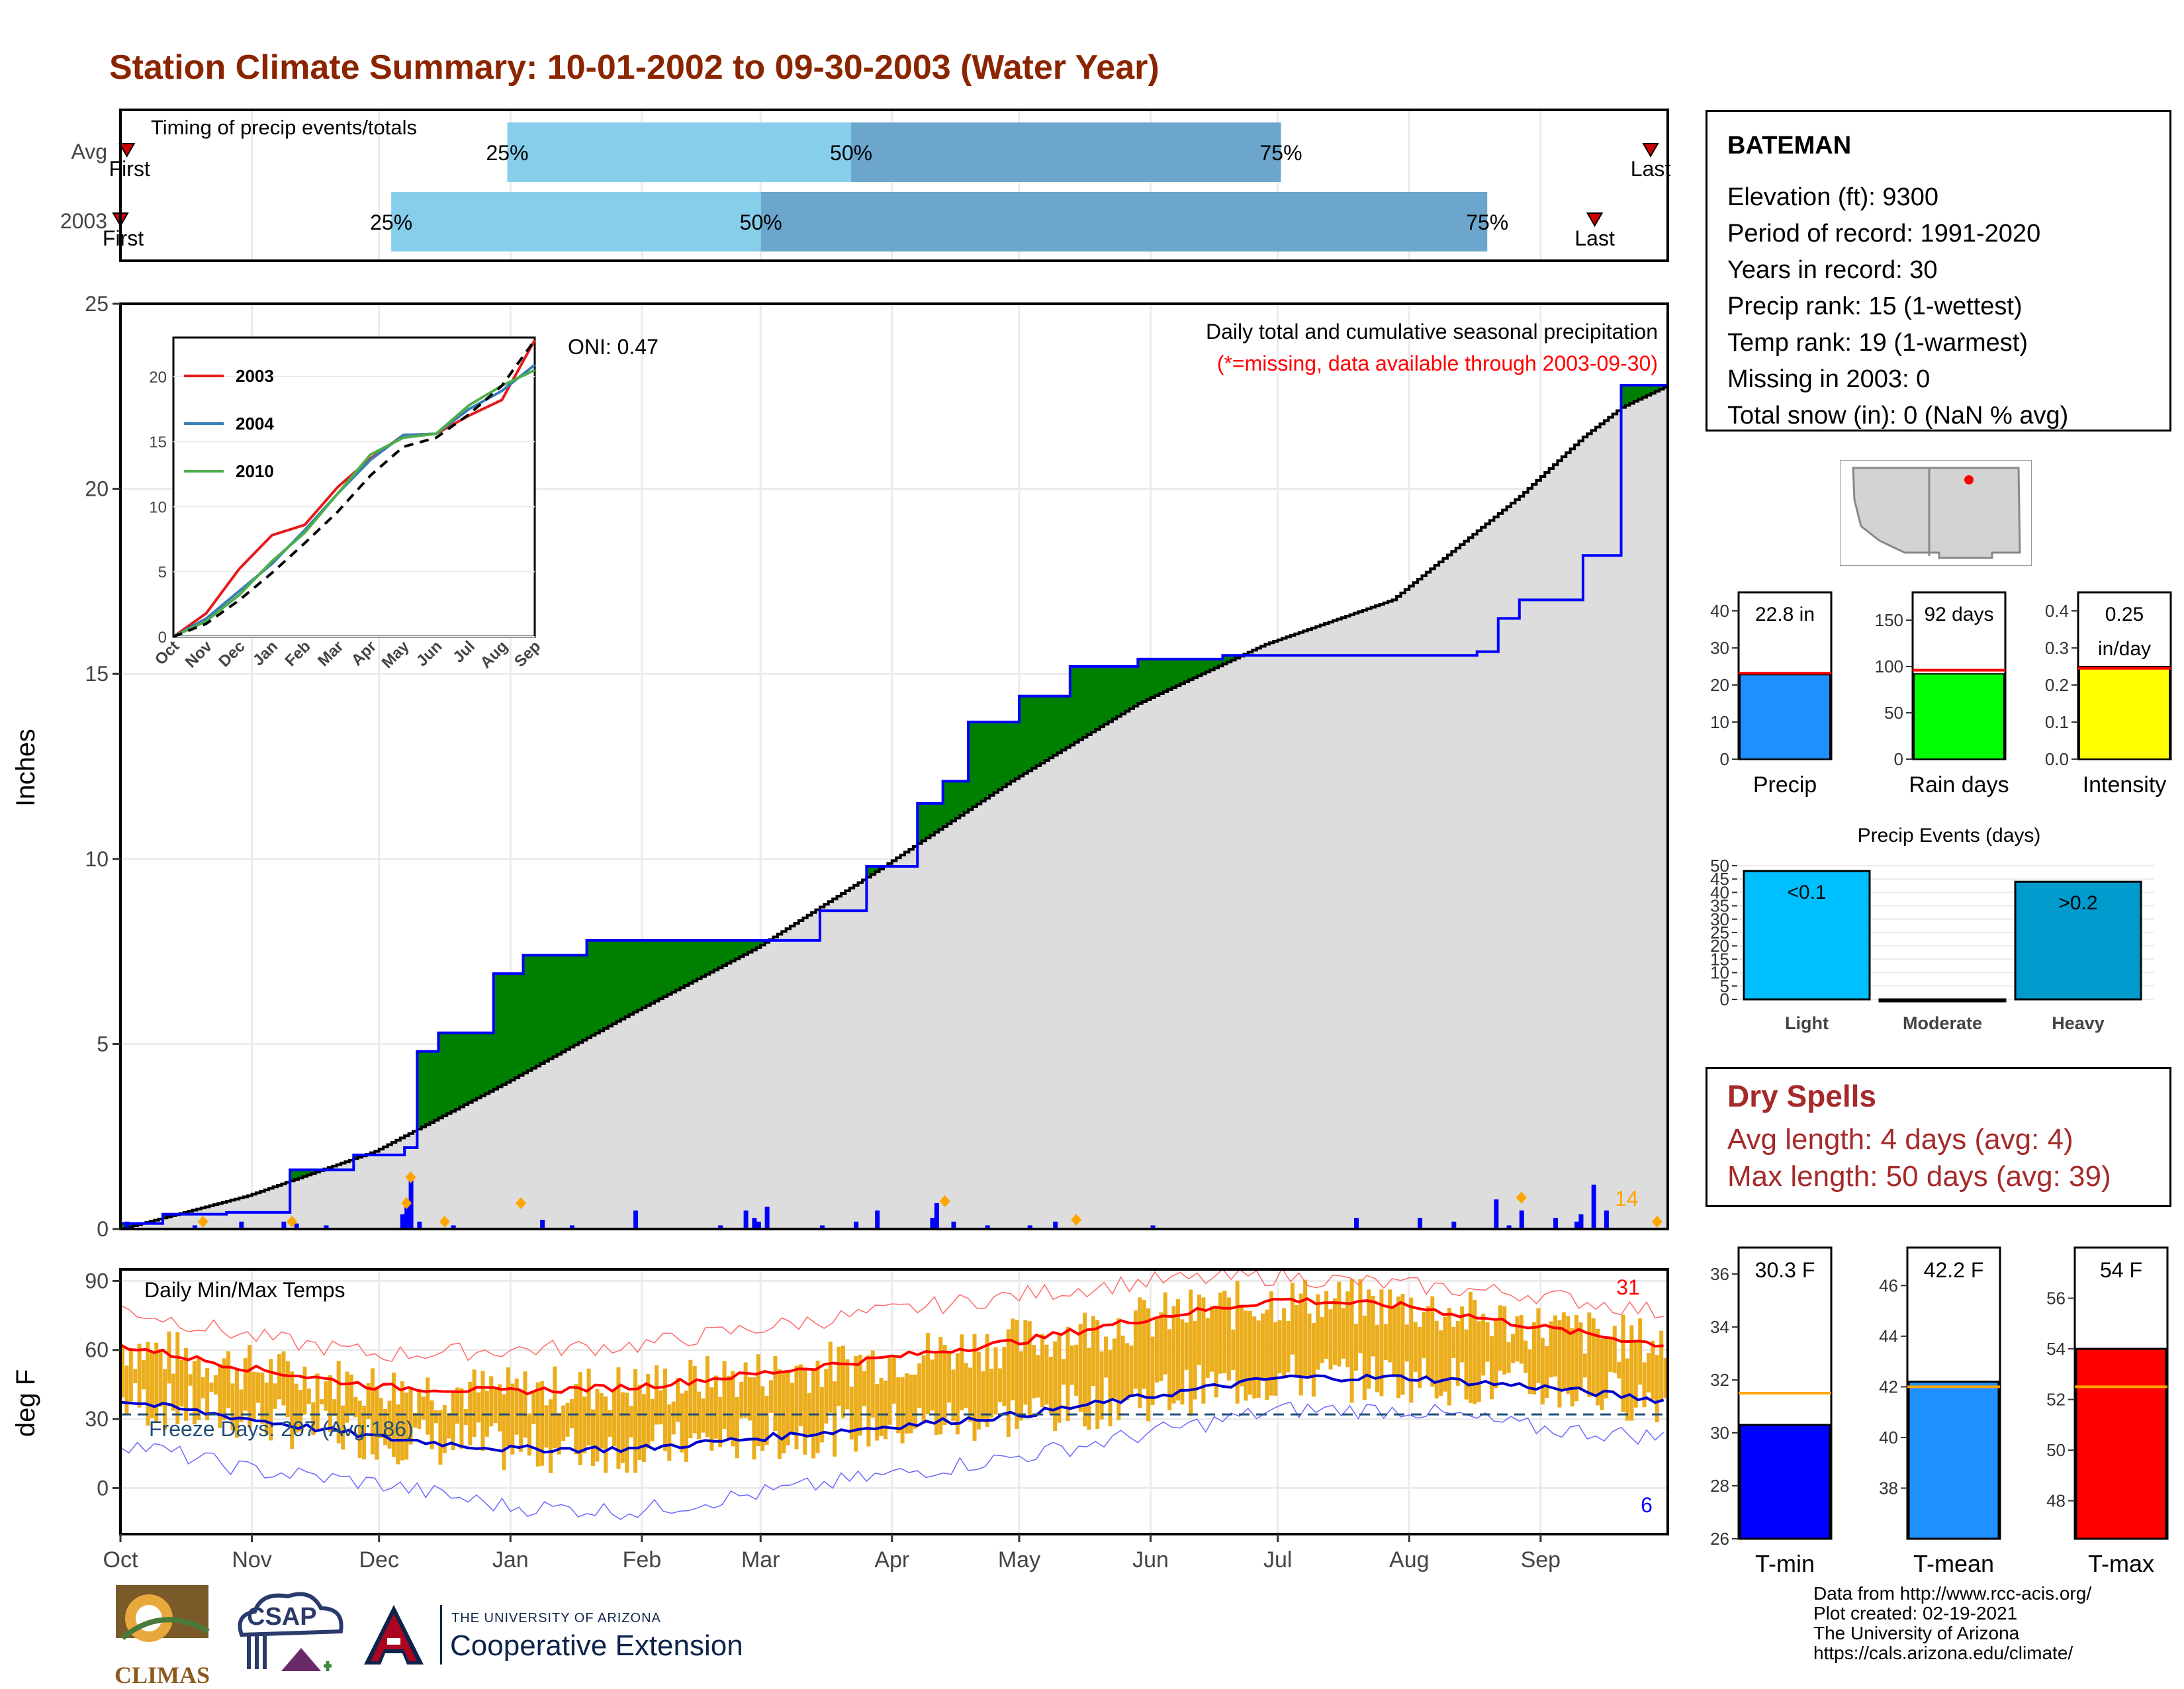  What do you see at coordinates (1888, 1386) in the screenshot?
I see `temp-summary-ytick-label: 42` at bounding box center [1888, 1386].